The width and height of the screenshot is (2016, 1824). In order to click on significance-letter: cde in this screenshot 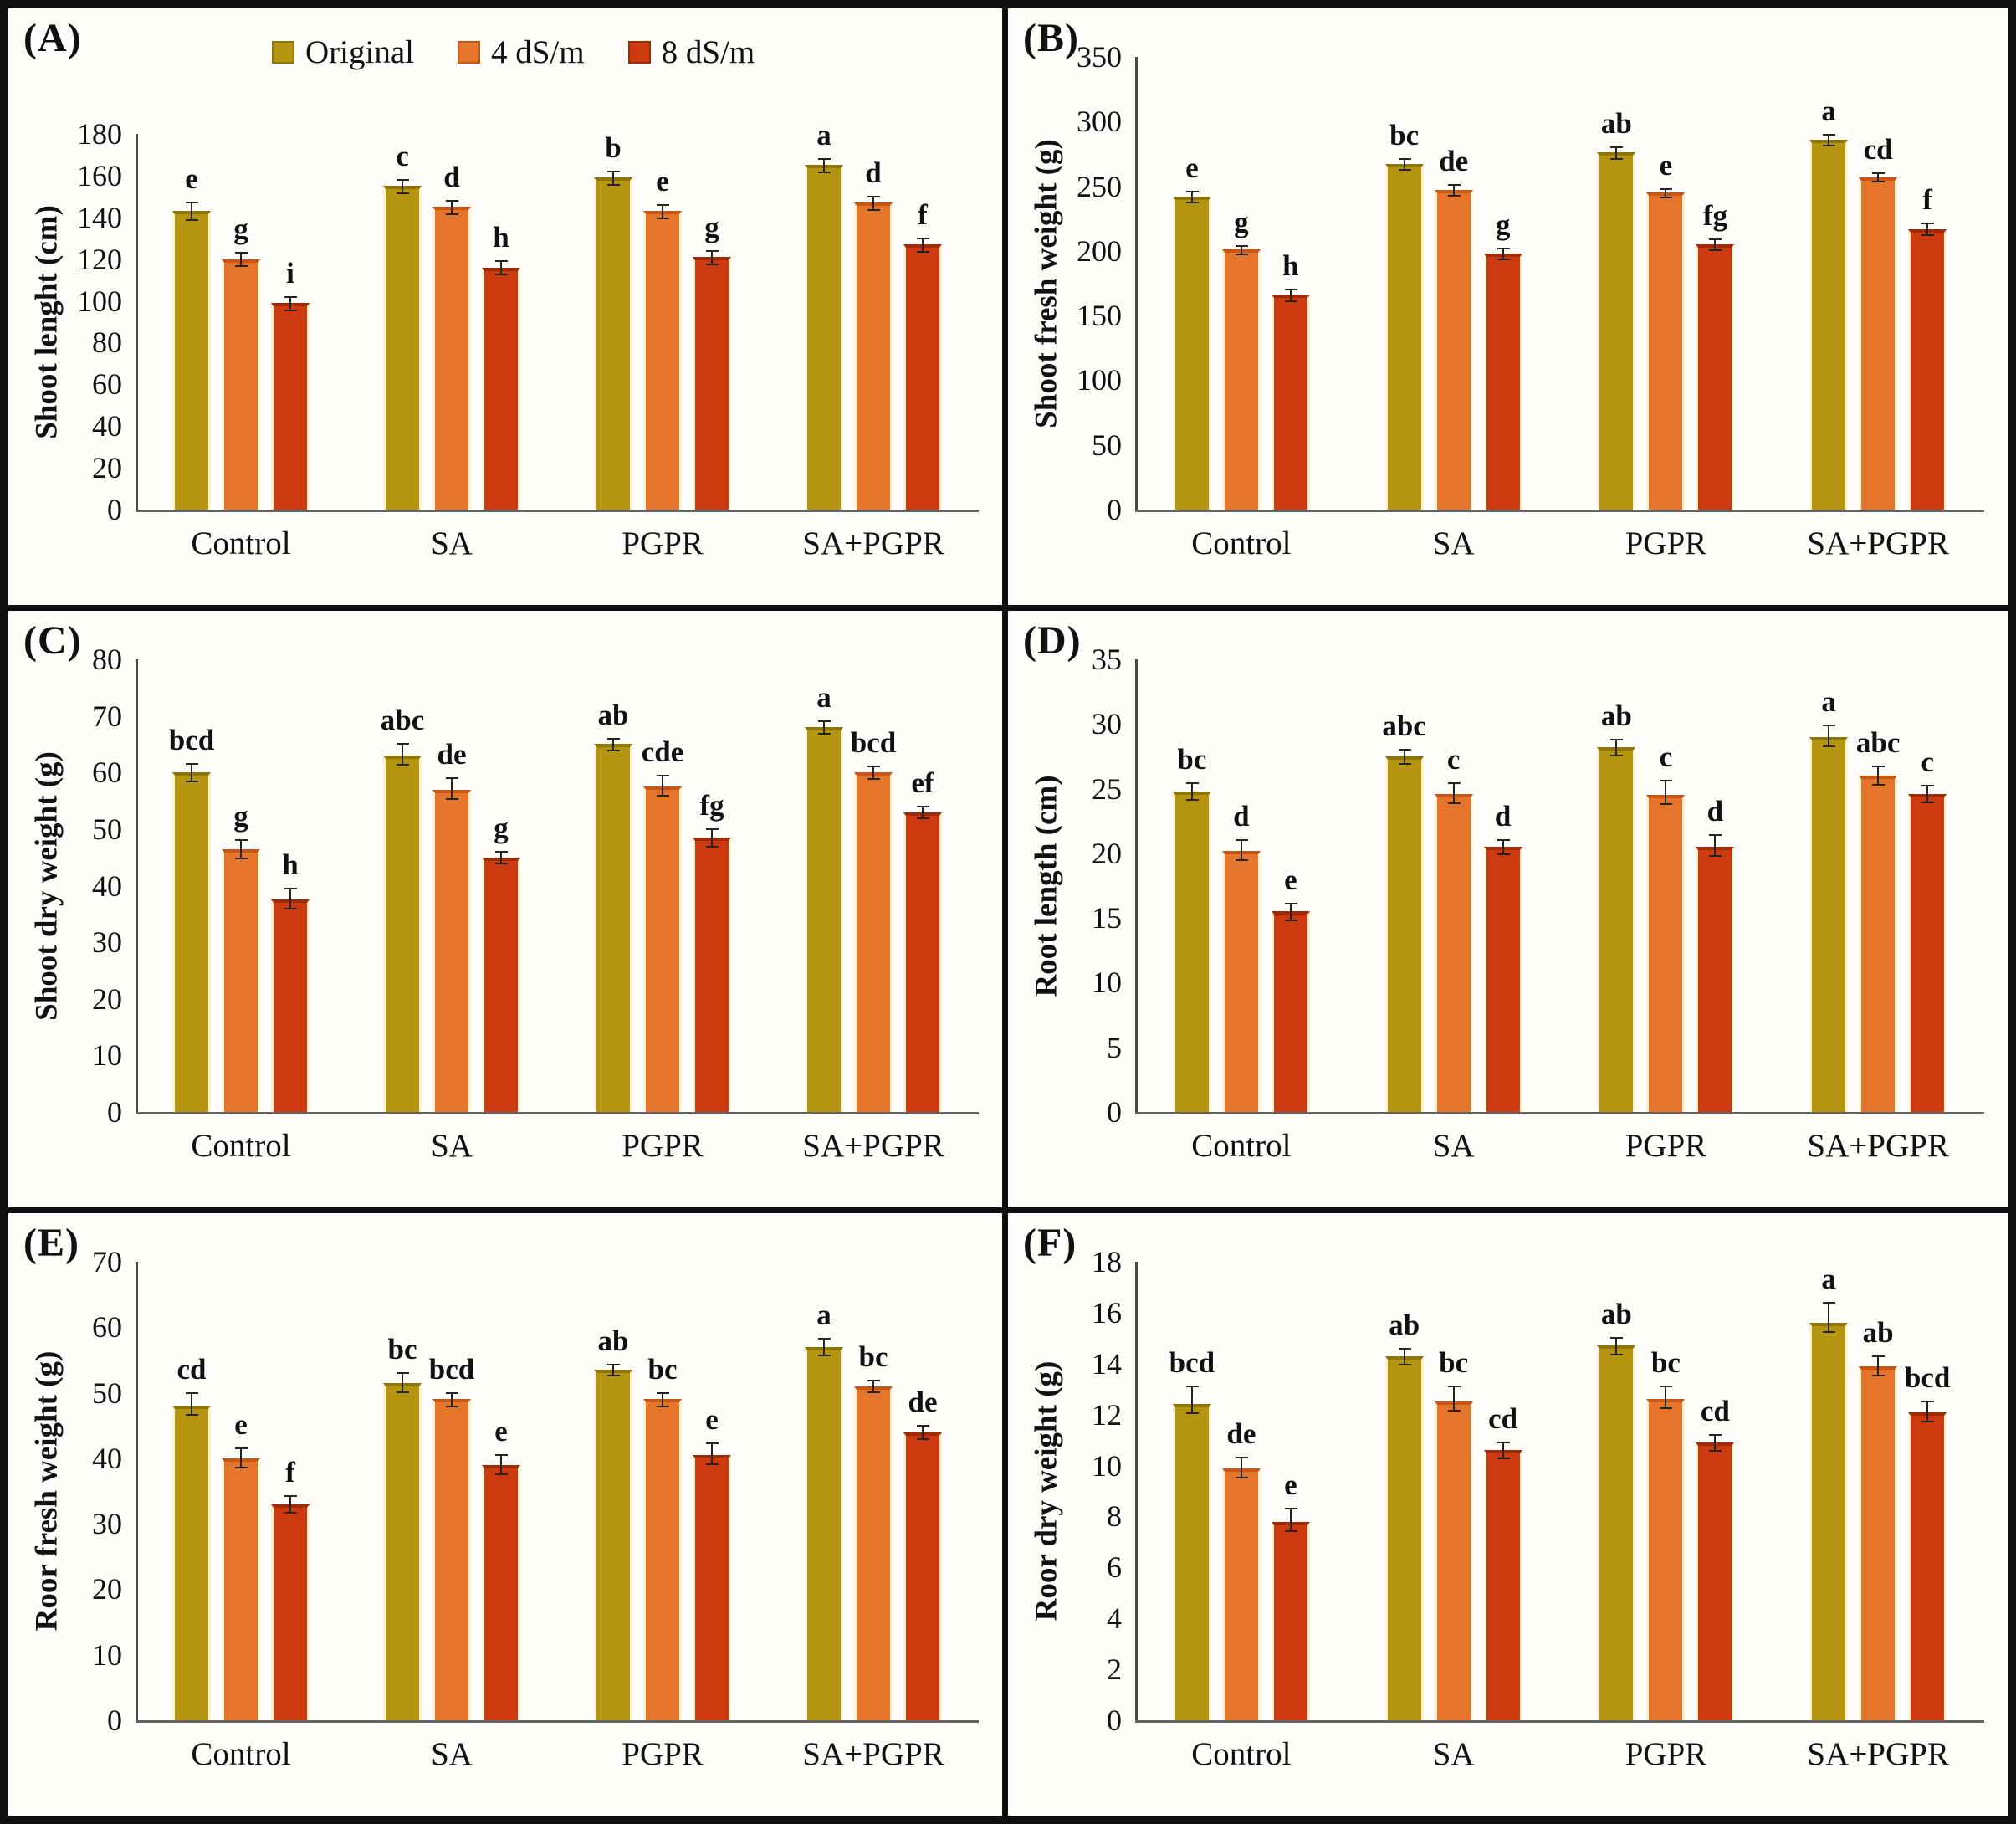, I will do `click(662, 751)`.